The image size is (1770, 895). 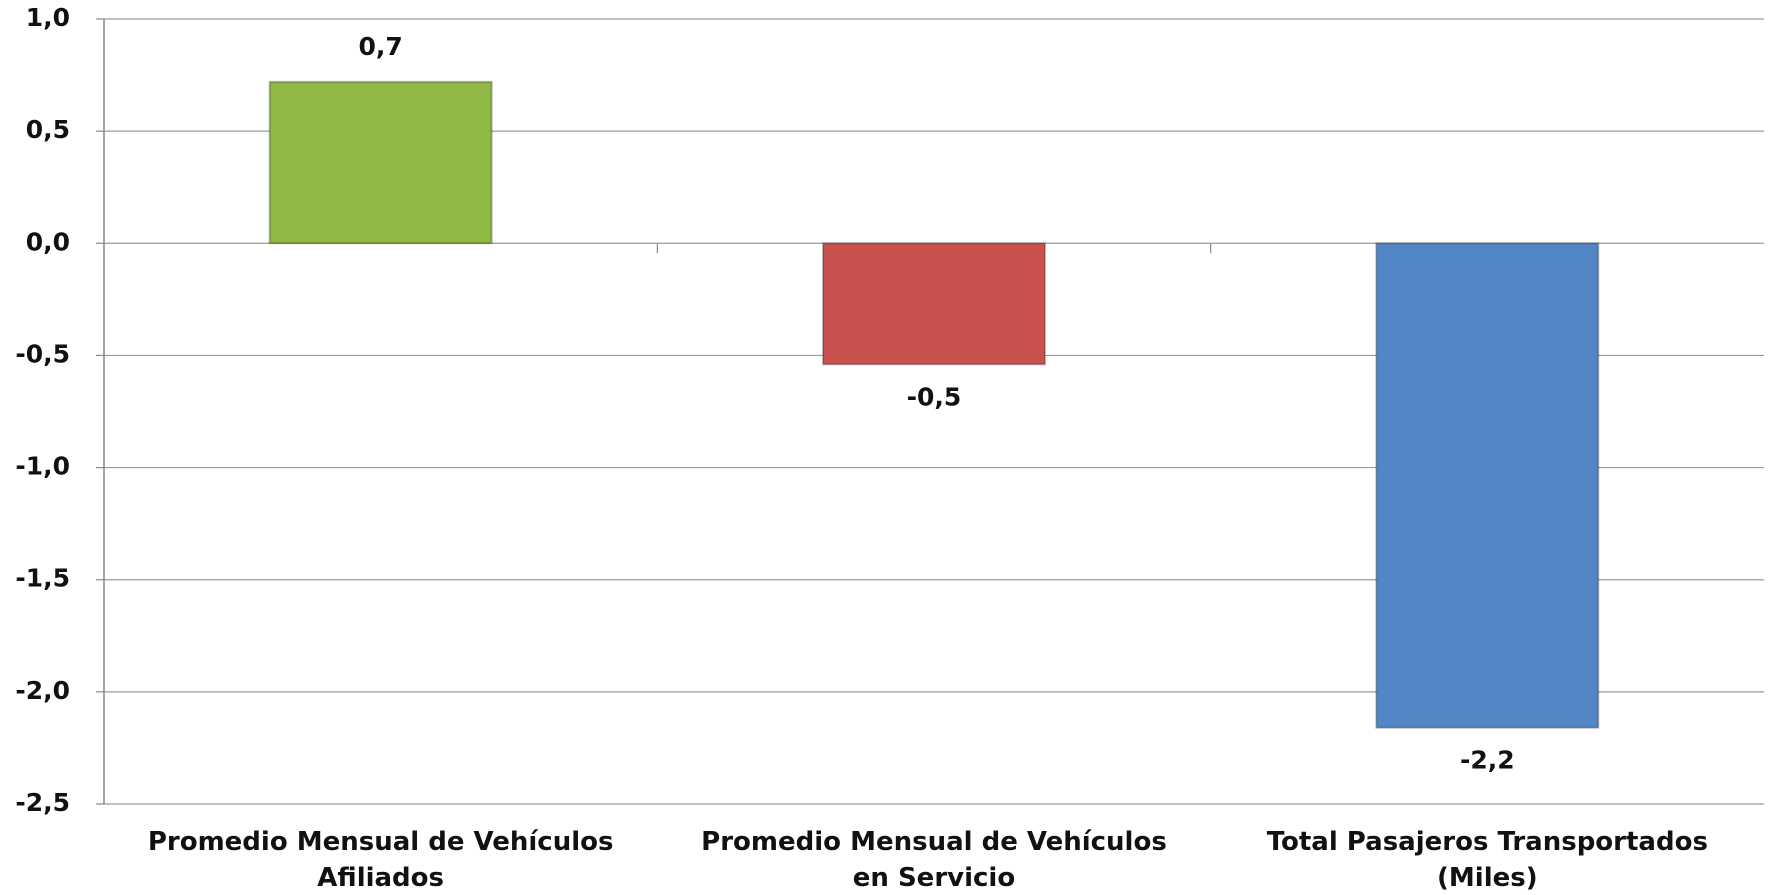 I want to click on x-tick-label: Total Pasajeros Transportados (Miles), so click(x=1487, y=860).